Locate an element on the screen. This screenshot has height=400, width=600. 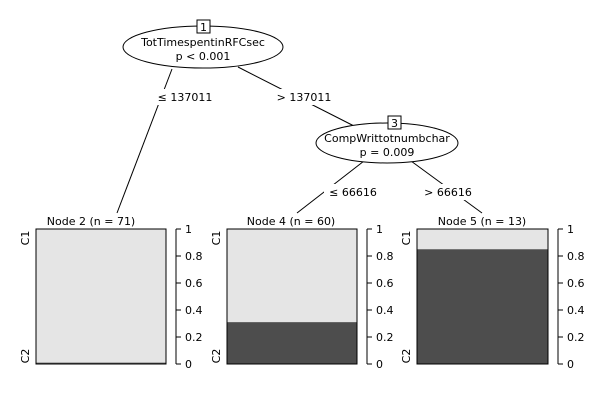
node-id: 1 is located at coordinates (203, 27).